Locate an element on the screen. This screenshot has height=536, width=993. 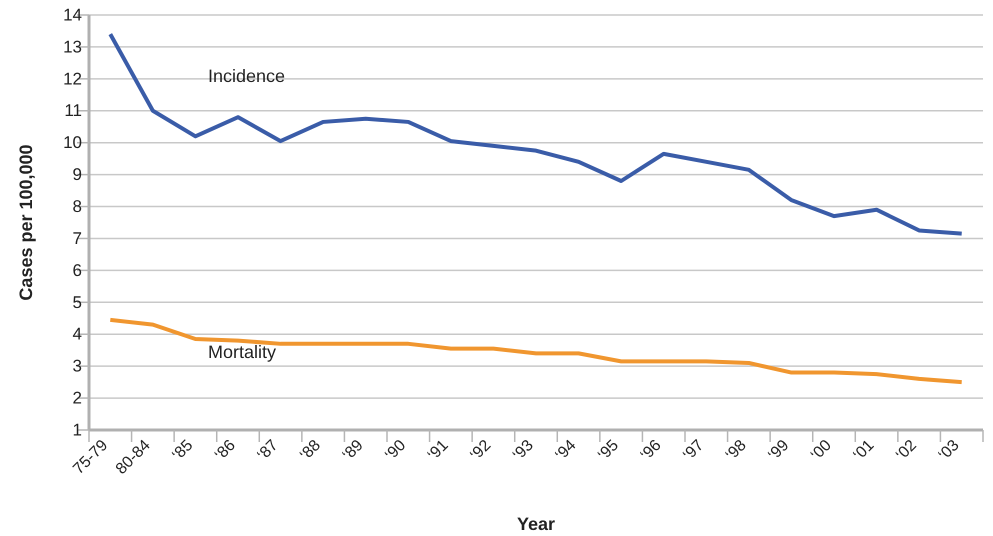
x-tick-label: ‘96 is located at coordinates (651, 450).